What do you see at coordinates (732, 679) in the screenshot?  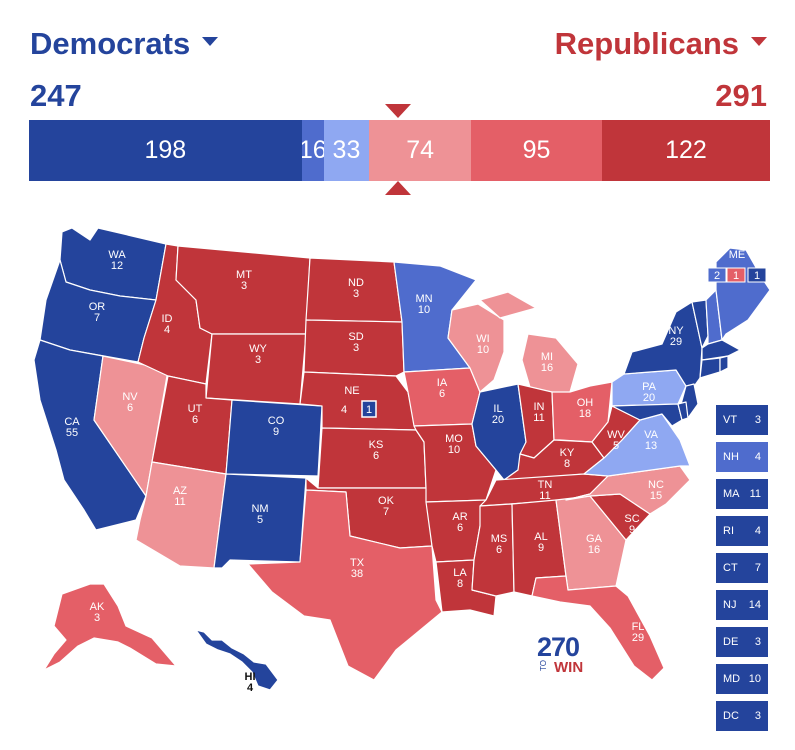 I see `small-state-abbr: MD` at bounding box center [732, 679].